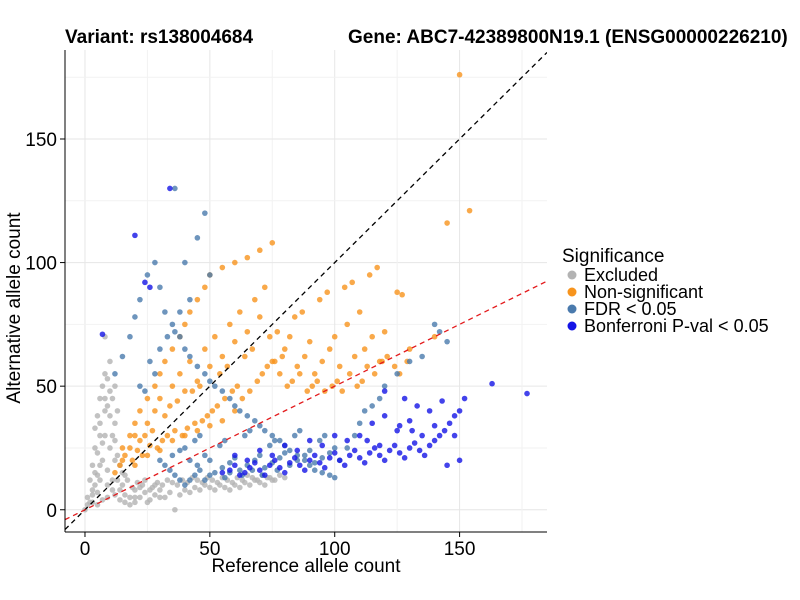 This screenshot has height=600, width=800. What do you see at coordinates (159, 37) in the screenshot?
I see `chart-title-variant: Variant: rs138004684` at bounding box center [159, 37].